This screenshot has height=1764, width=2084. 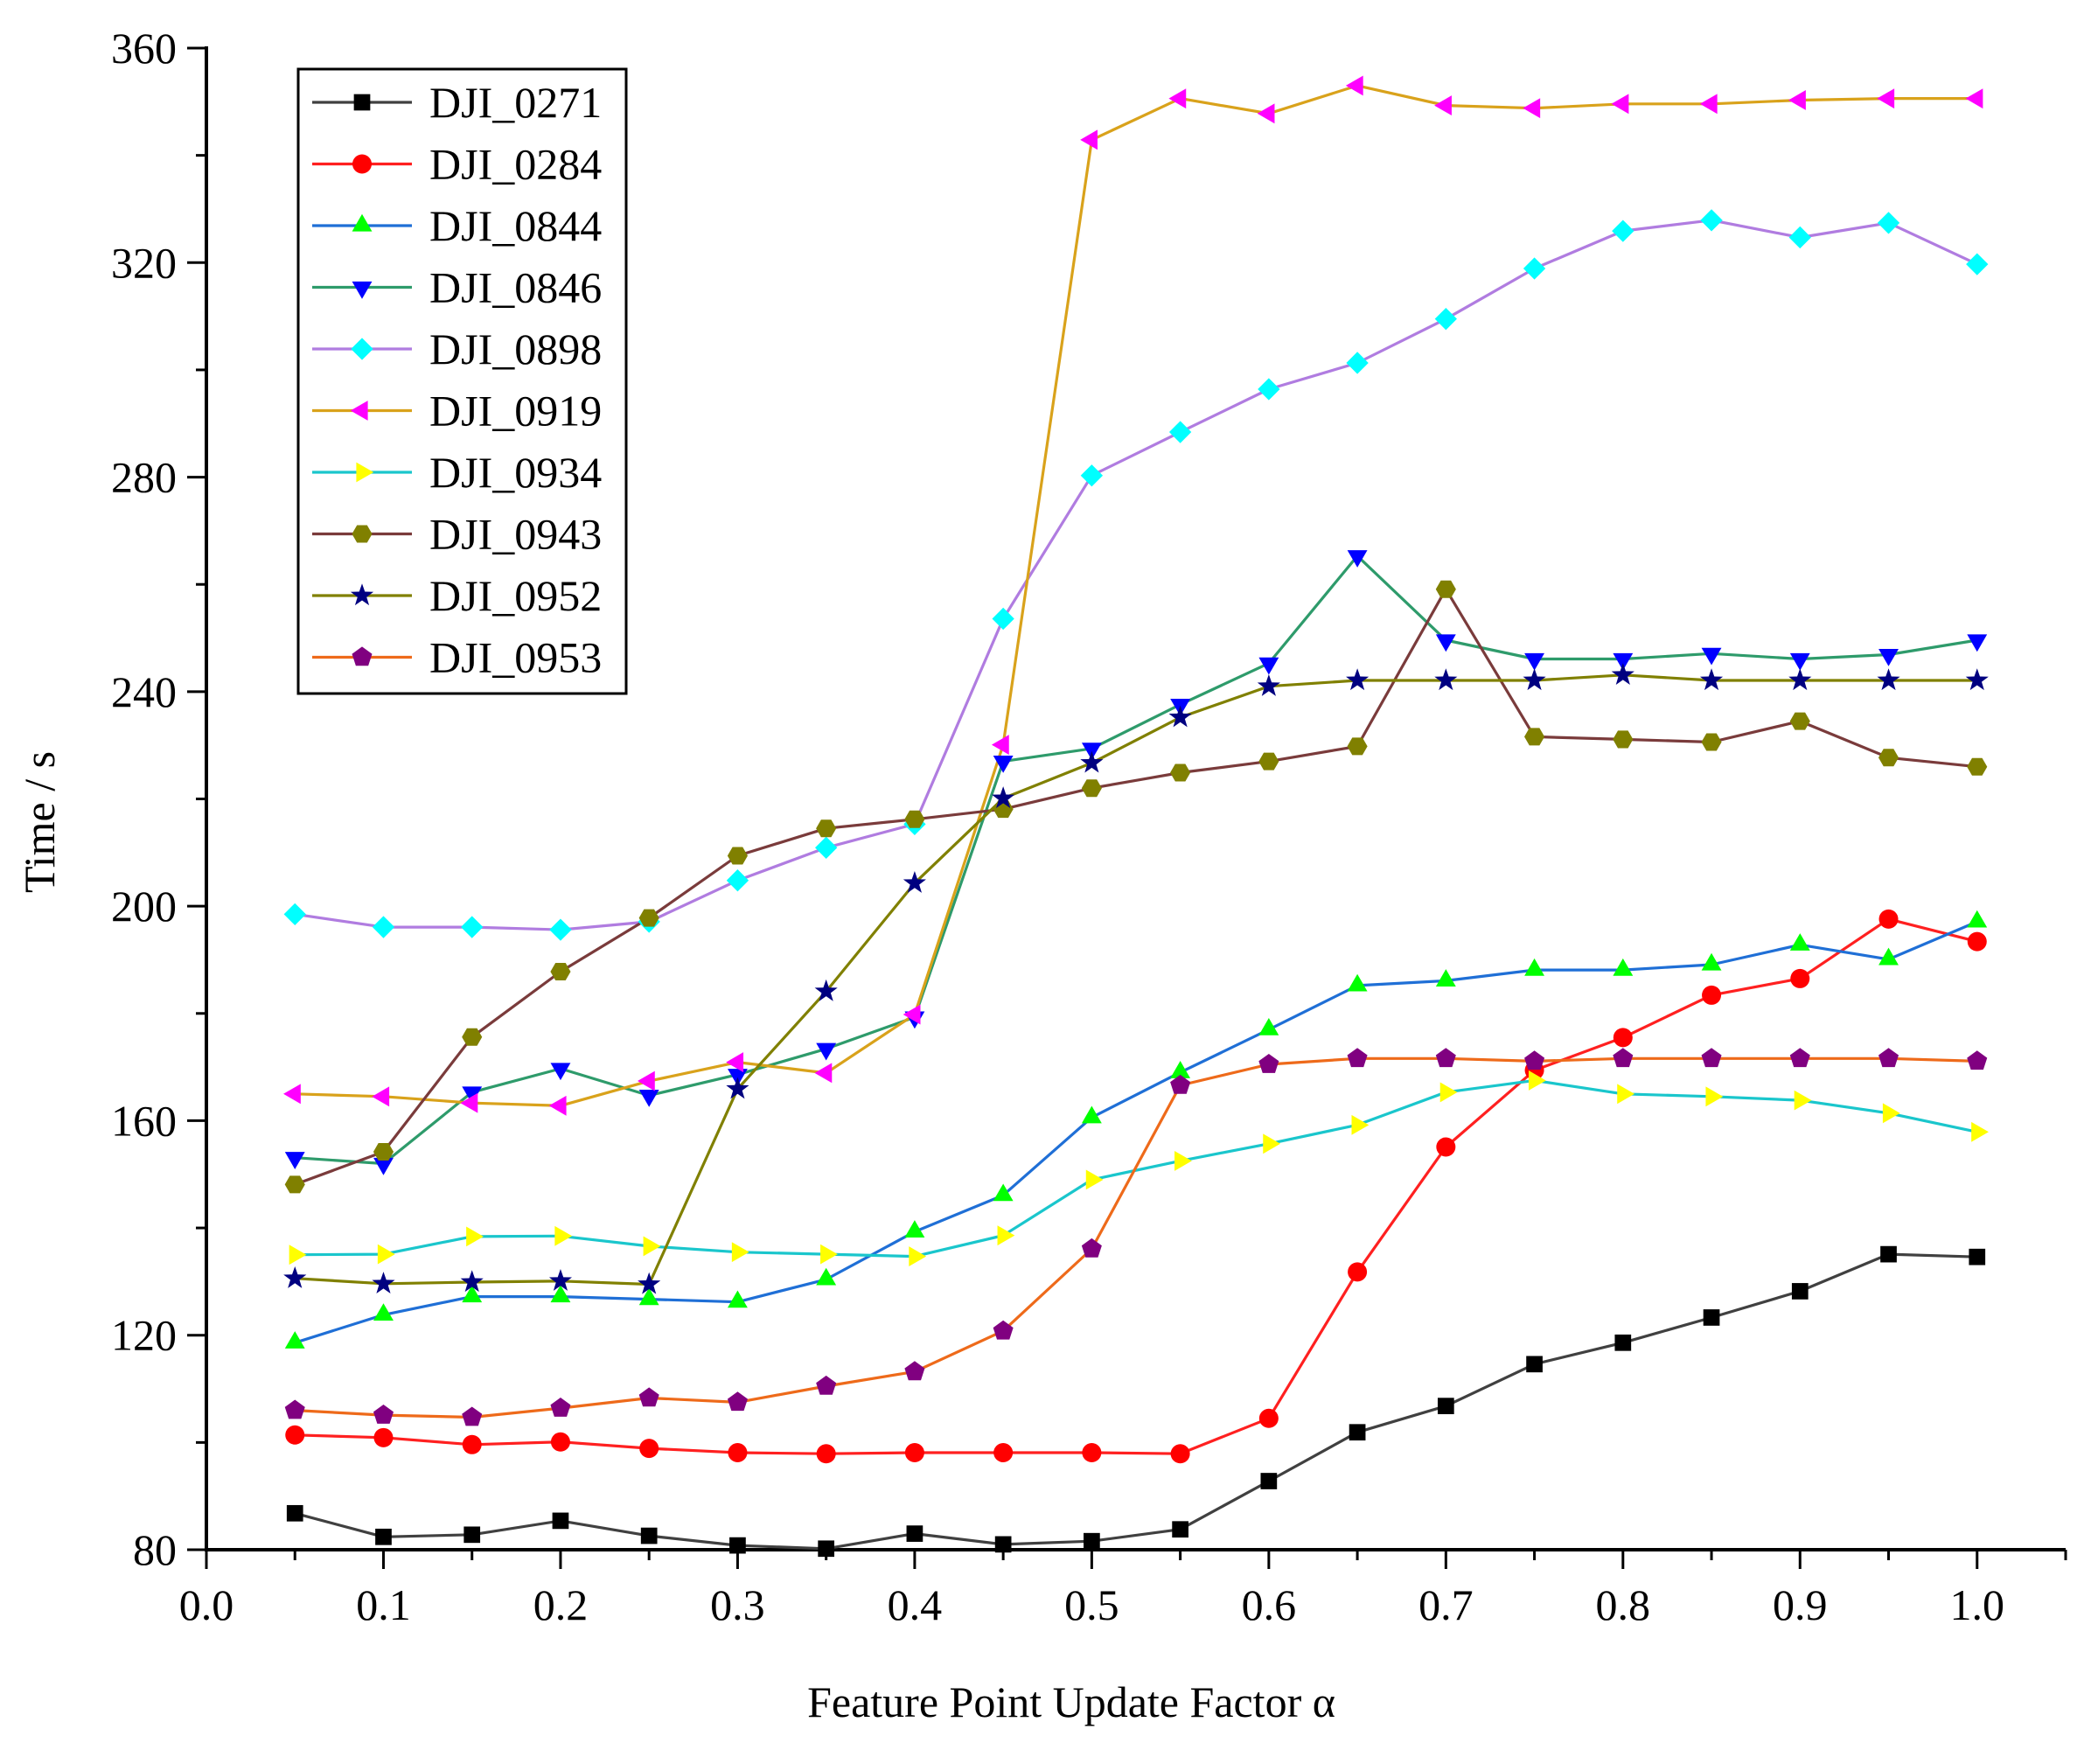 I want to click on legend-label-dji-0846: DJI_0846, so click(x=515, y=288).